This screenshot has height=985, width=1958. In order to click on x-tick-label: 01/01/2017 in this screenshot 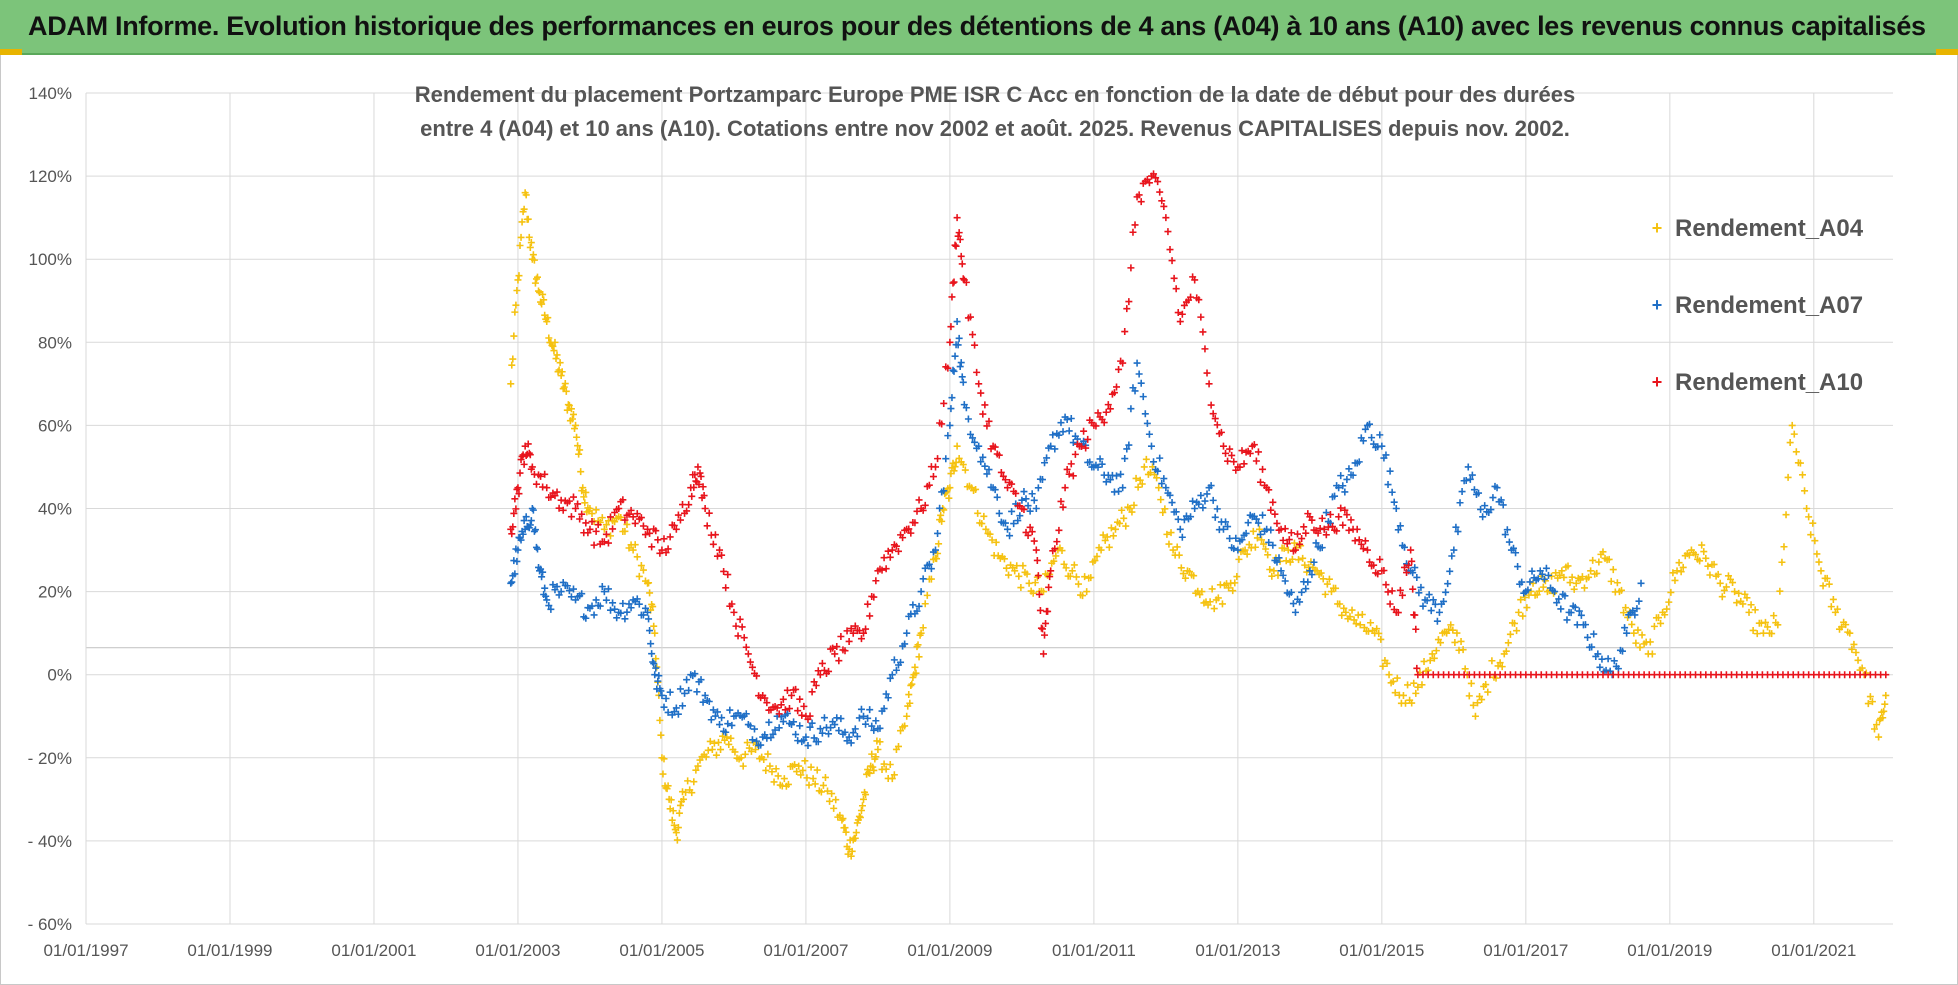, I will do `click(1525, 950)`.